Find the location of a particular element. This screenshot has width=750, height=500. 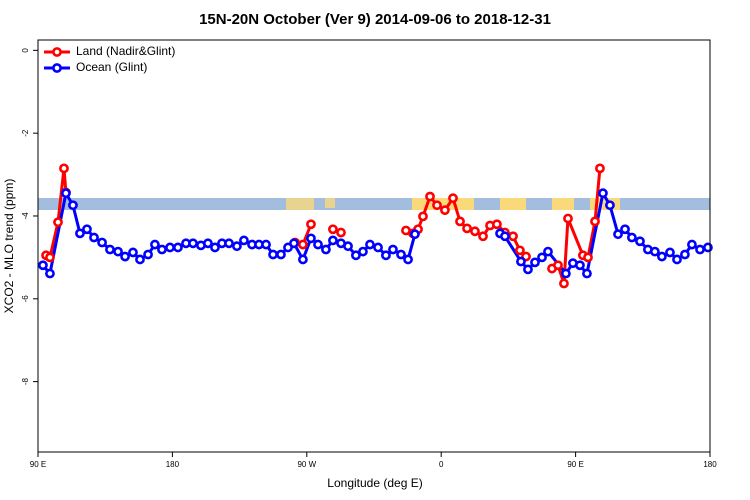

y-tick-label: -6 is located at coordinates (25, 299).